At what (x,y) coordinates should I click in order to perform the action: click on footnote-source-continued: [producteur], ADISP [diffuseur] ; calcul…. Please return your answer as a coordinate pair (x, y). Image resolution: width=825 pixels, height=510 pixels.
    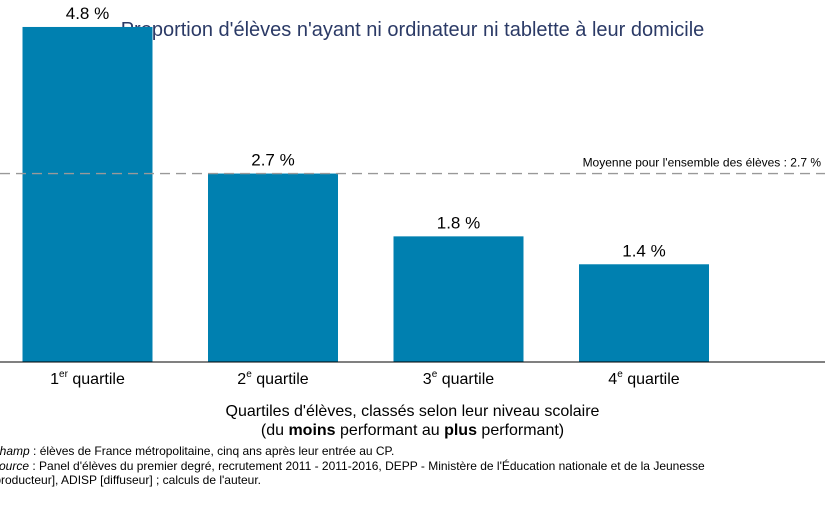
    Looking at the image, I should click on (130, 480).